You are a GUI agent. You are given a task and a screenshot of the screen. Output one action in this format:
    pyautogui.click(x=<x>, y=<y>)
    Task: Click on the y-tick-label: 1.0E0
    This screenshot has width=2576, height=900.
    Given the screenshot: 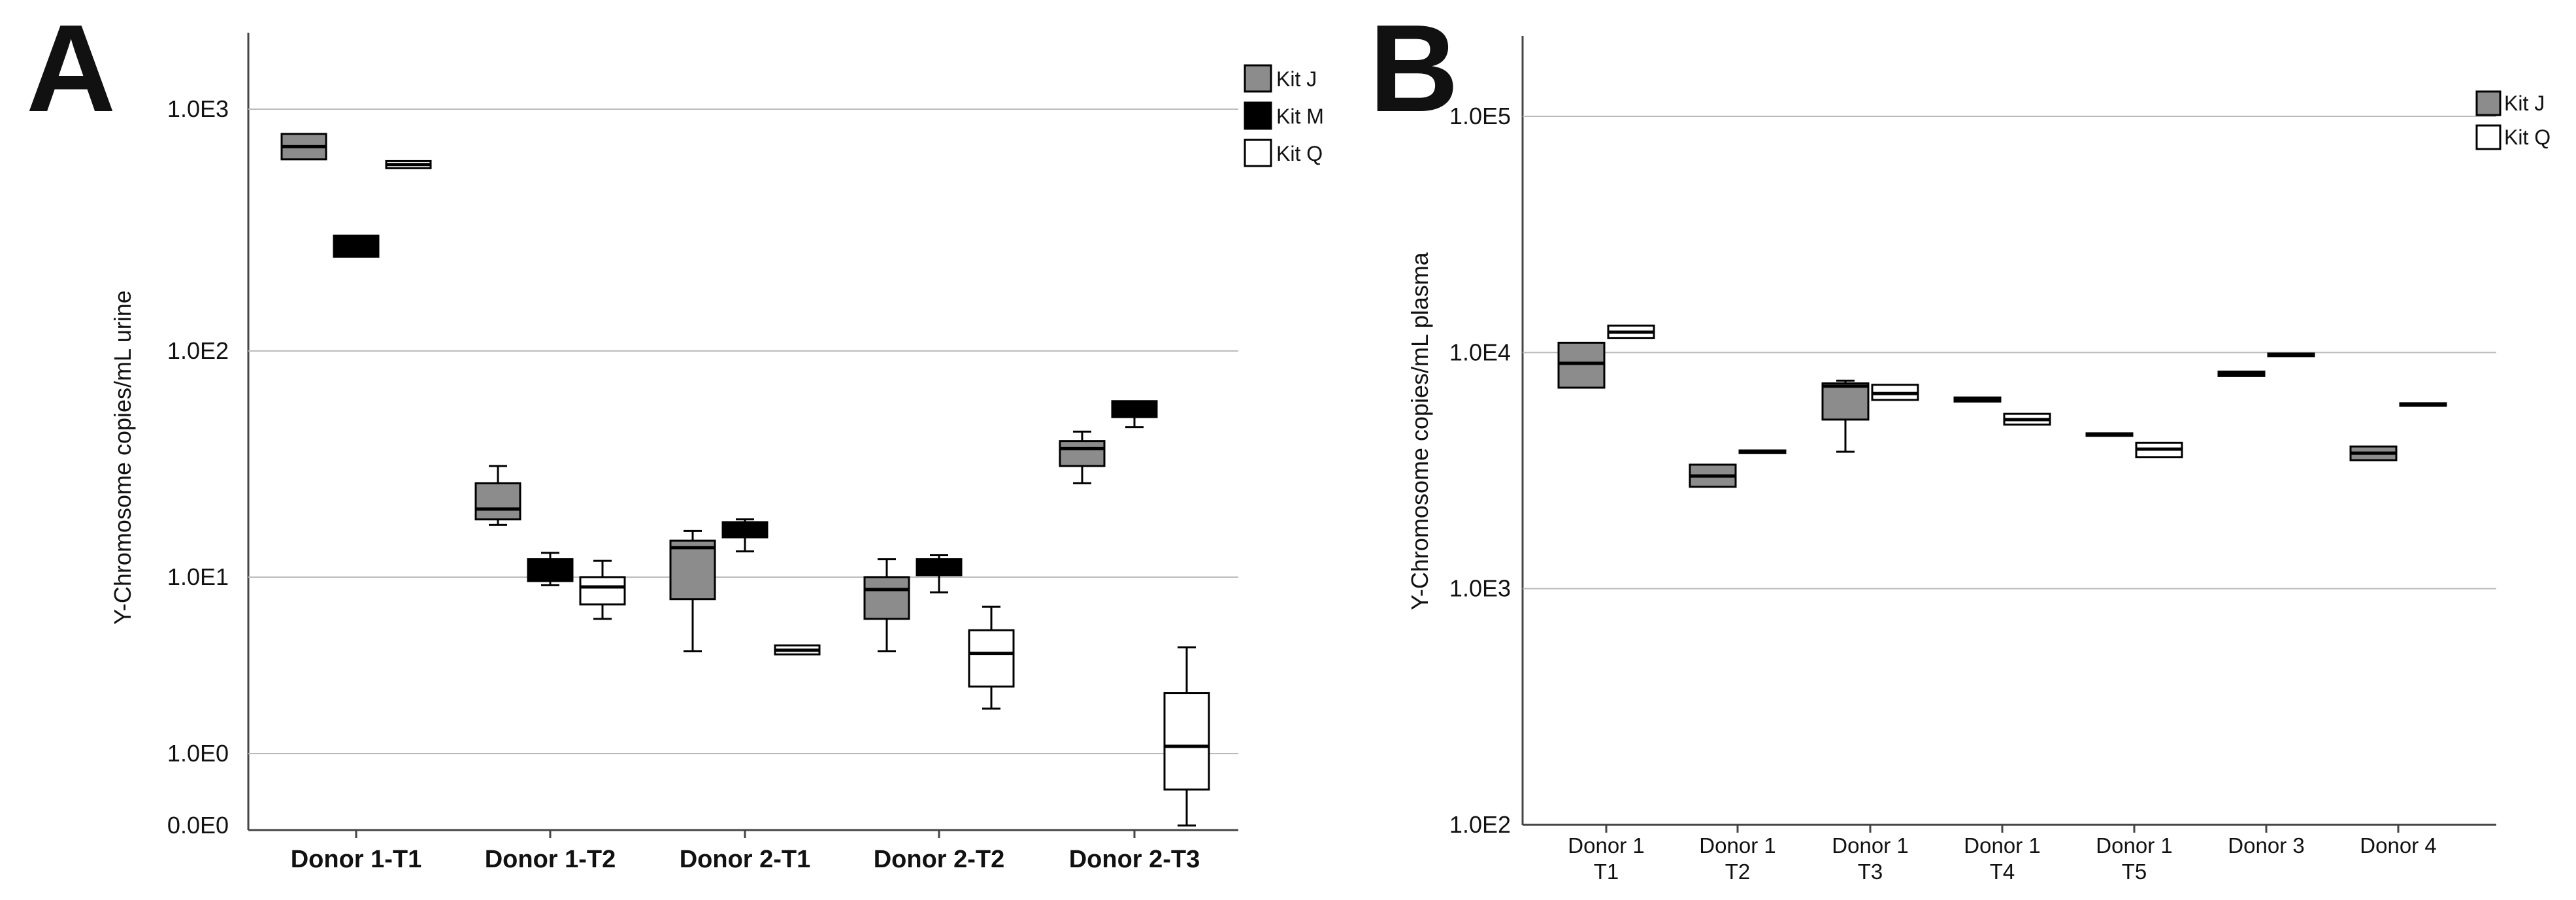 What is the action you would take?
    pyautogui.click(x=198, y=753)
    